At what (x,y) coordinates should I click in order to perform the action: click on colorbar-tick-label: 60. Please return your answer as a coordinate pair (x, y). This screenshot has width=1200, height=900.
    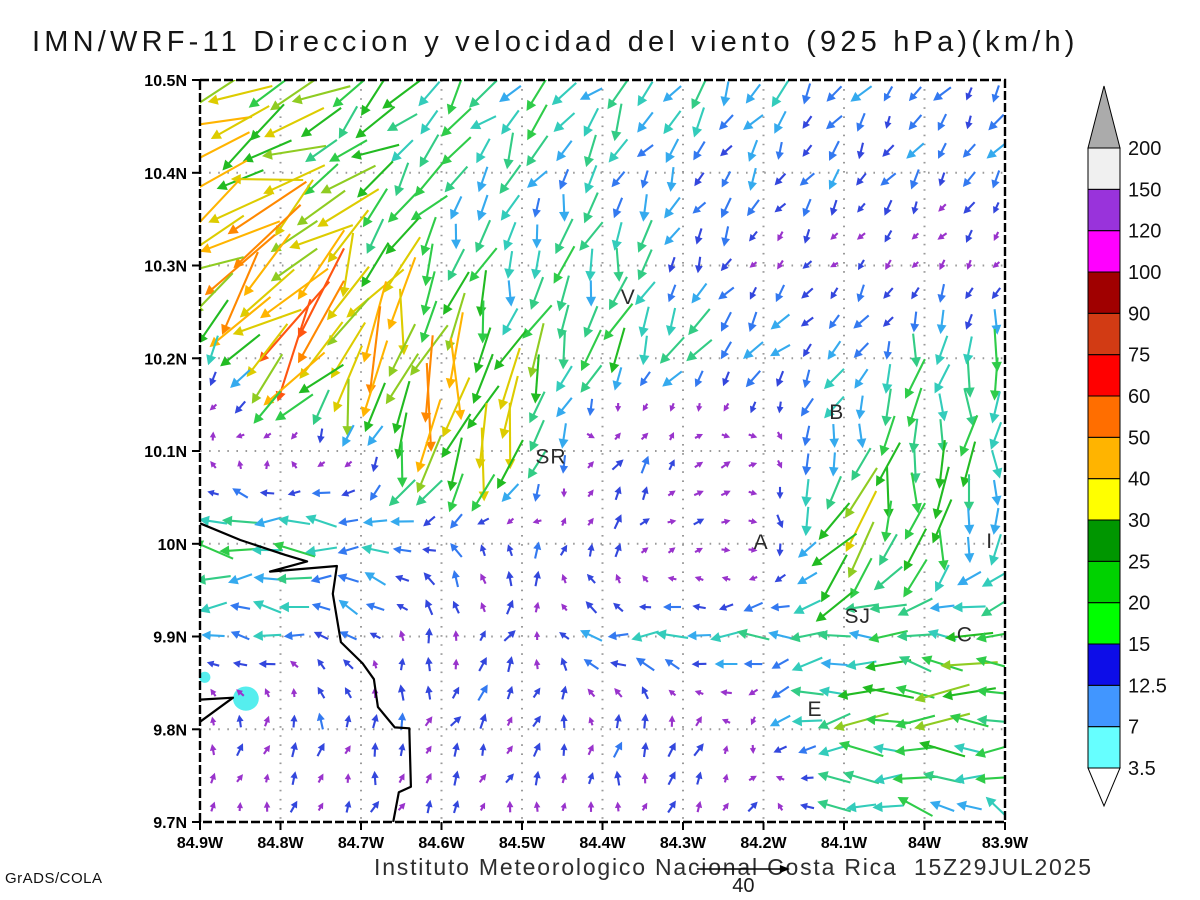
    Looking at the image, I should click on (1139, 397).